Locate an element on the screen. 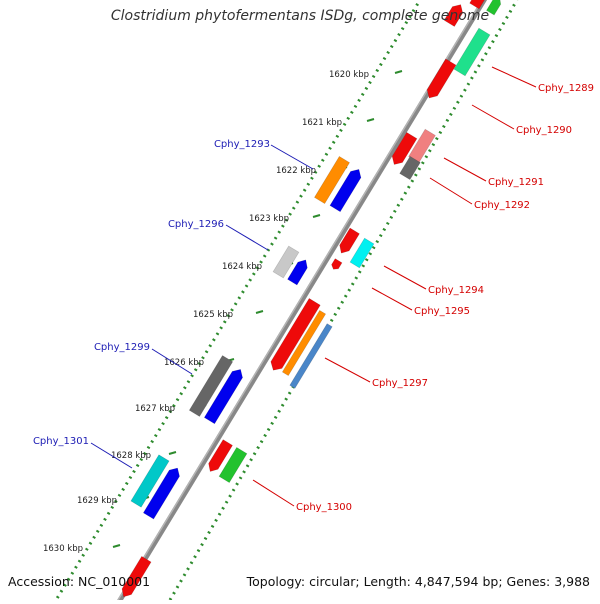  g-1290b-gene-shape is located at coordinates (441, 78).